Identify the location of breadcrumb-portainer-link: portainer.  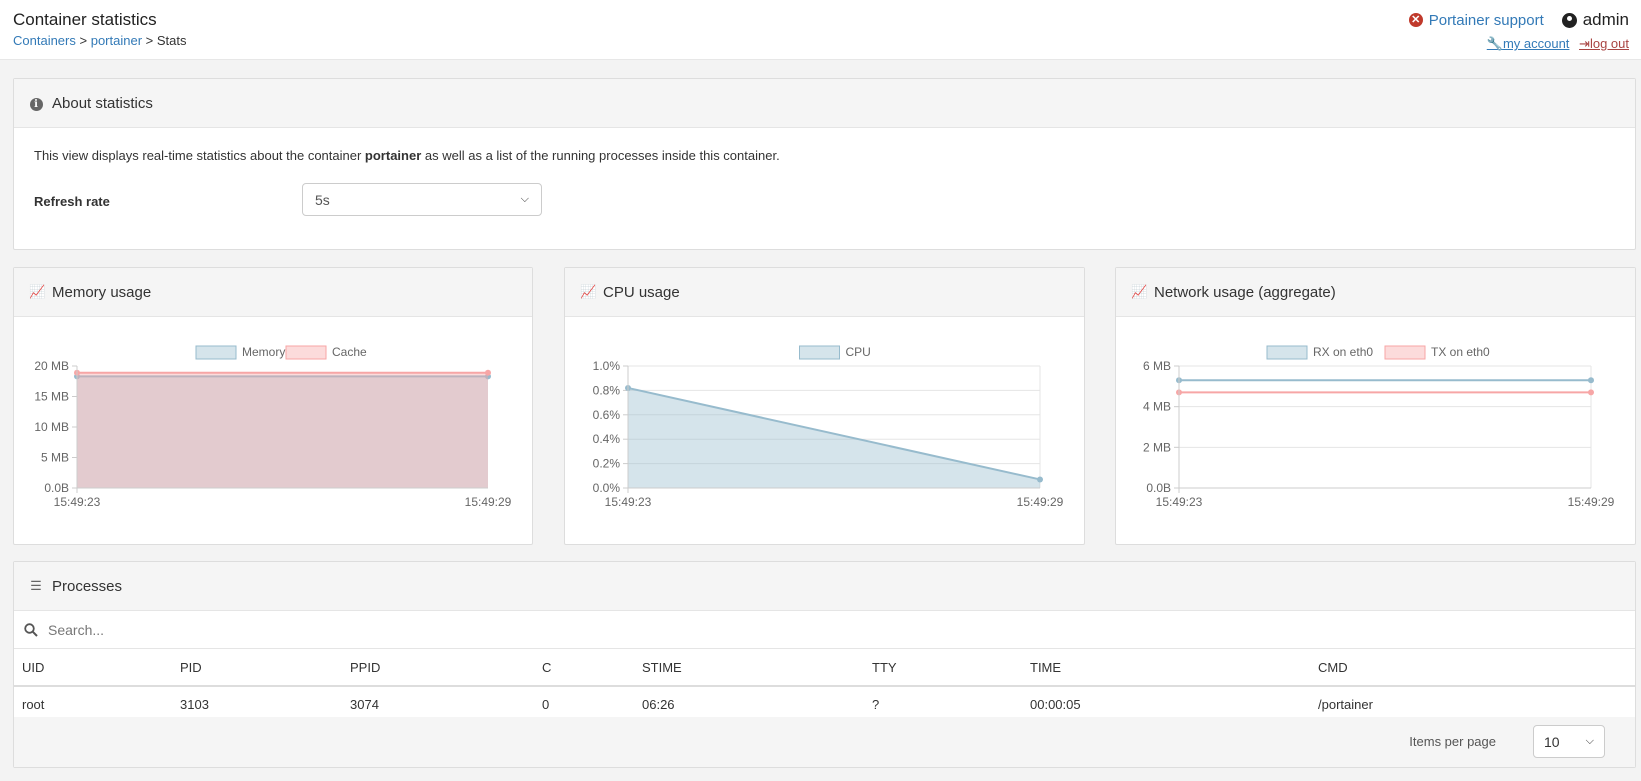
(116, 40).